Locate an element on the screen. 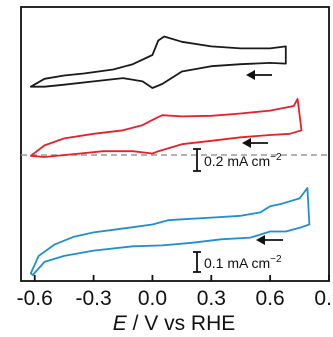 Image resolution: width=333 pixels, height=337 pixels. sweep-arrow-blue is located at coordinates (269, 240).